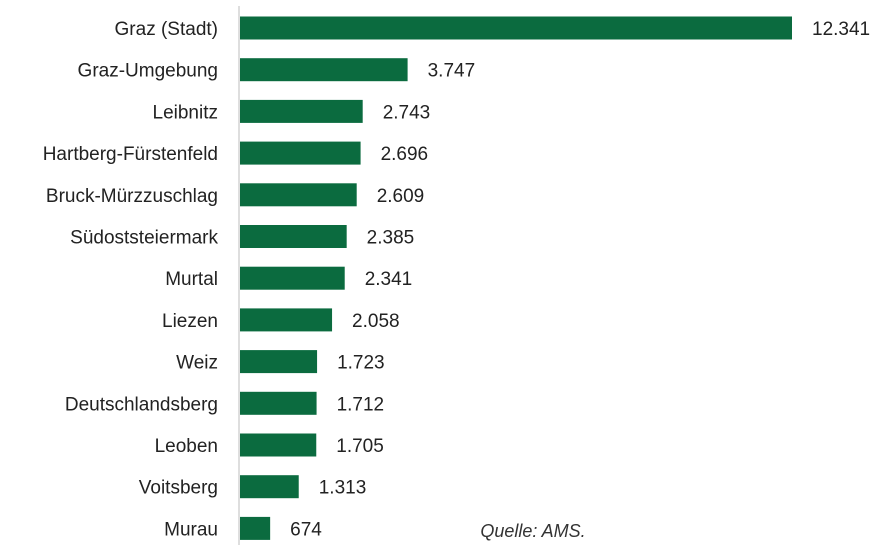 This screenshot has height=545, width=880. Describe the element at coordinates (141, 404) in the screenshot. I see `category-label: Deutschlandsberg` at that location.